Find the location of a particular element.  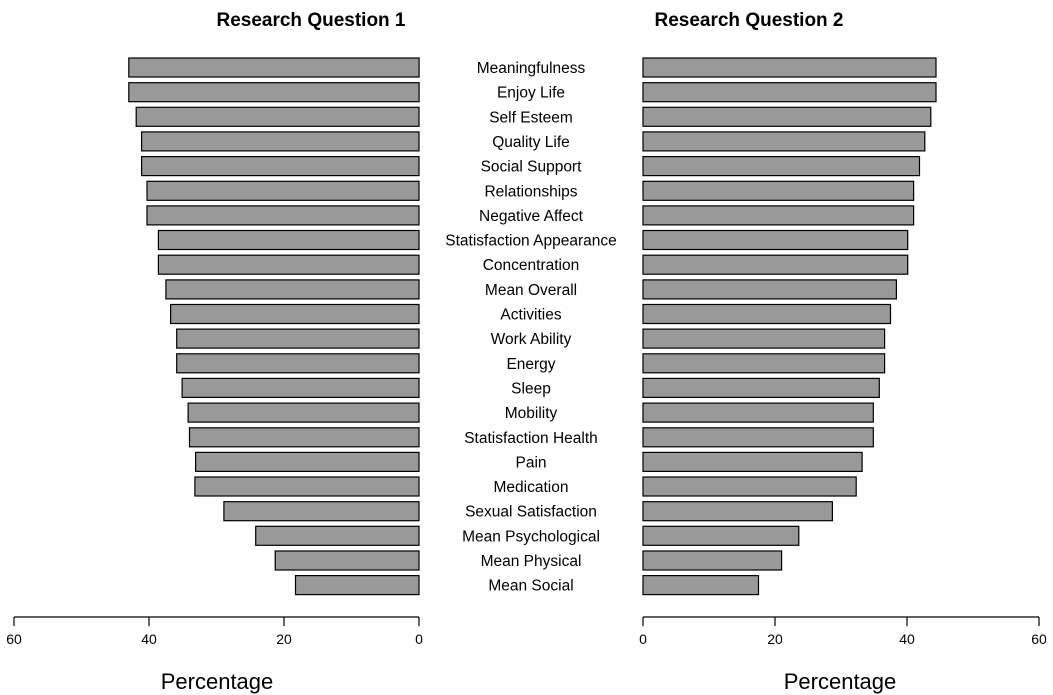

bar-research-question-2-relationships is located at coordinates (778, 190).